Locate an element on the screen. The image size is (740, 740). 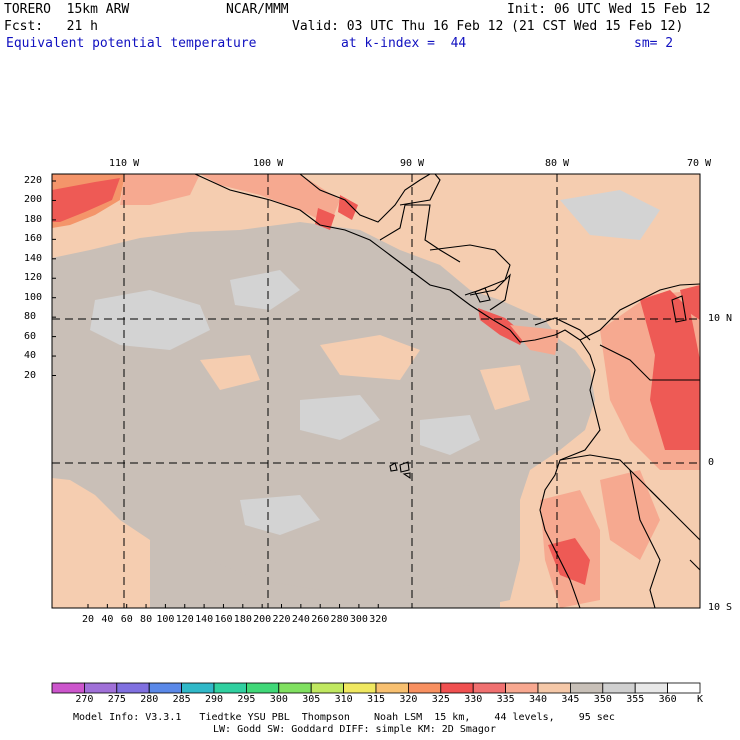
colorbar-label: 300 is located at coordinates (278, 699).